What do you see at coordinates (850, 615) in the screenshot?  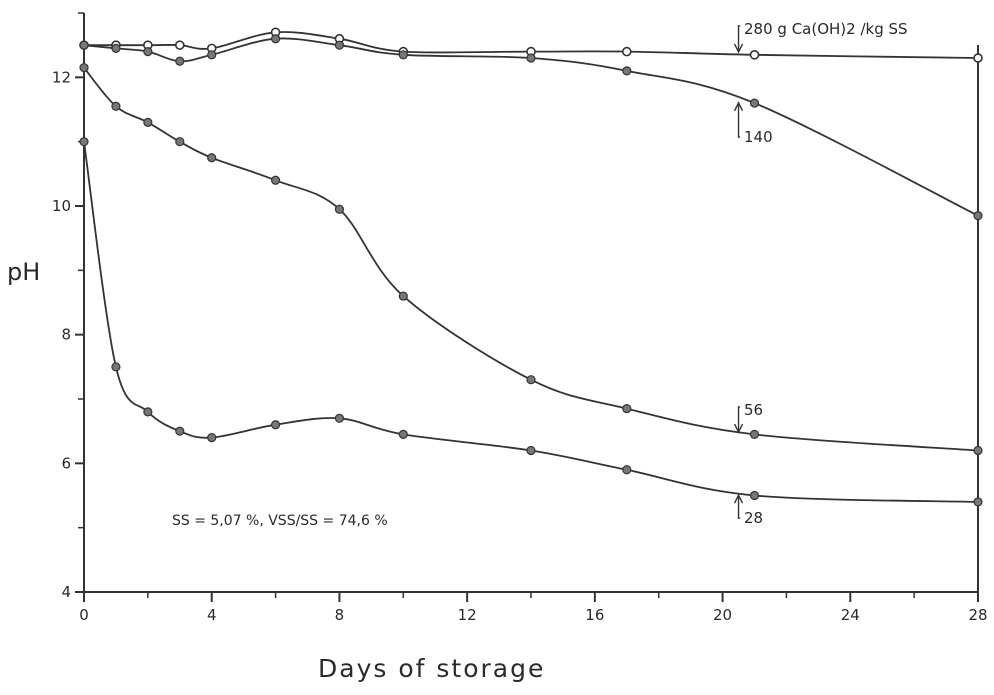 I see `x-tick-label: 24` at bounding box center [850, 615].